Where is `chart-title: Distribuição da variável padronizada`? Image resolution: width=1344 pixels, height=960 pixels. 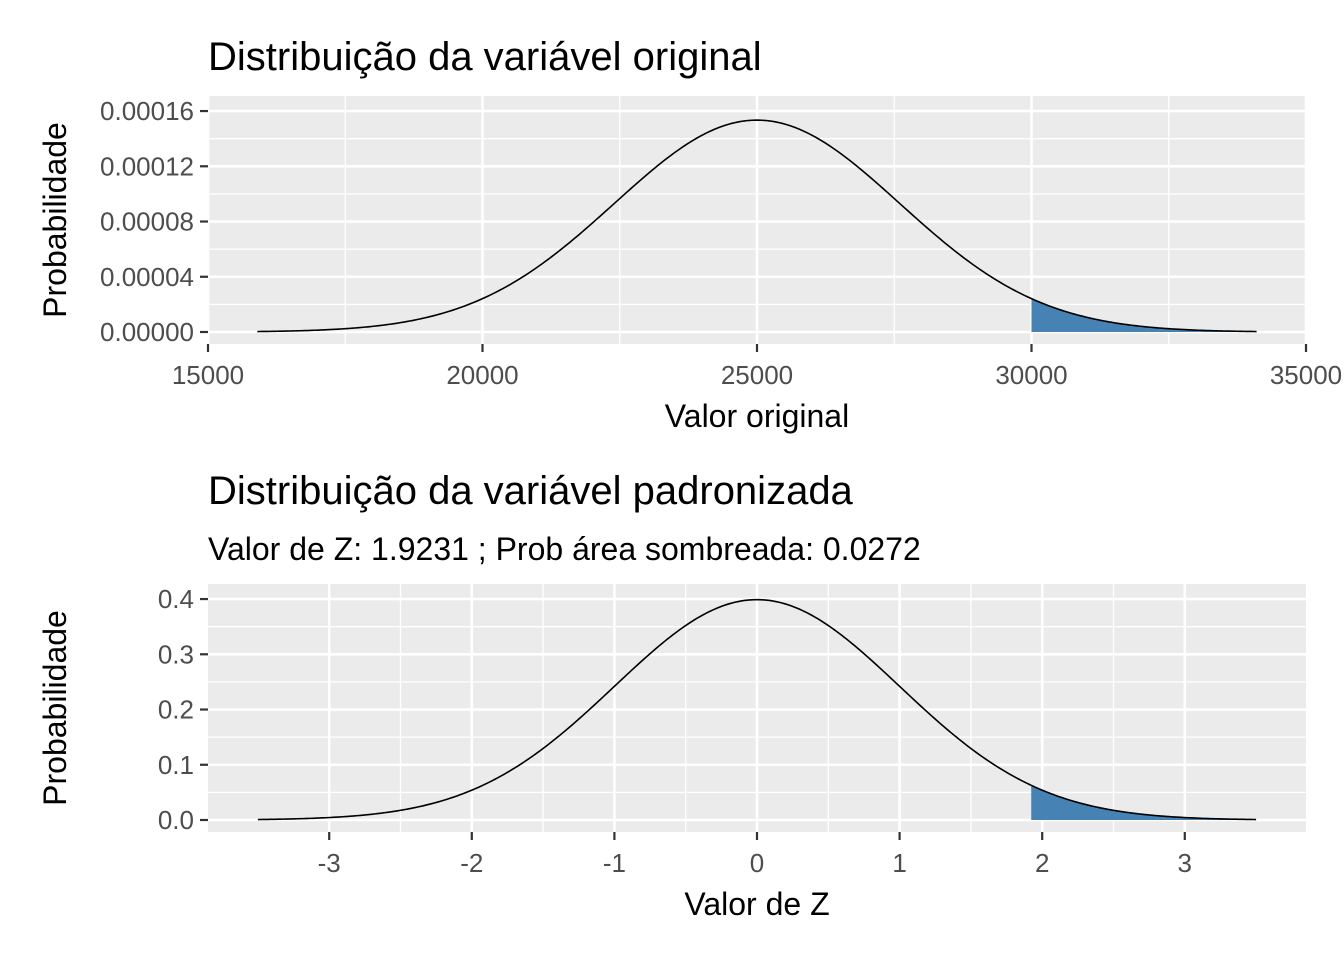 chart-title: Distribuição da variável padronizada is located at coordinates (531, 491).